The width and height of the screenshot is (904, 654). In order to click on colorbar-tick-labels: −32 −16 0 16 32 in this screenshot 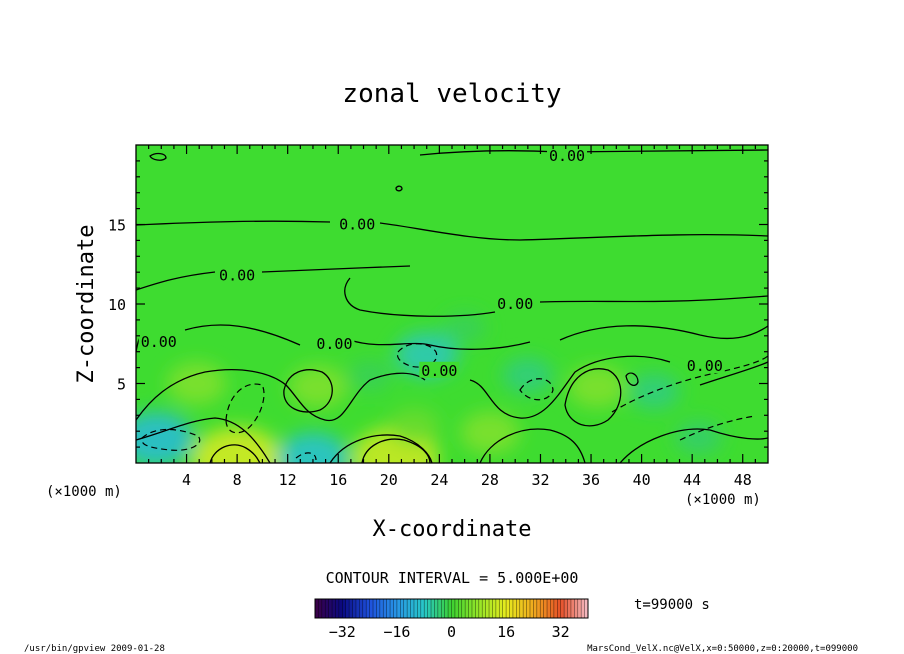, I will do `click(449, 632)`.